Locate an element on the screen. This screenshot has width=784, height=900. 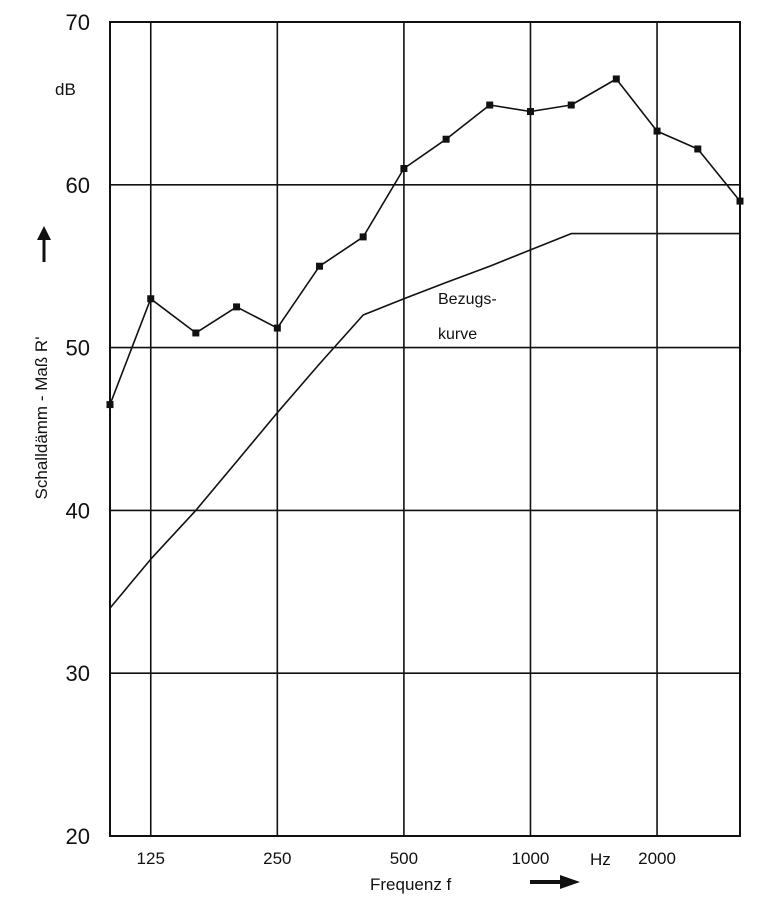
y-tick-label: 50 is located at coordinates (78, 348).